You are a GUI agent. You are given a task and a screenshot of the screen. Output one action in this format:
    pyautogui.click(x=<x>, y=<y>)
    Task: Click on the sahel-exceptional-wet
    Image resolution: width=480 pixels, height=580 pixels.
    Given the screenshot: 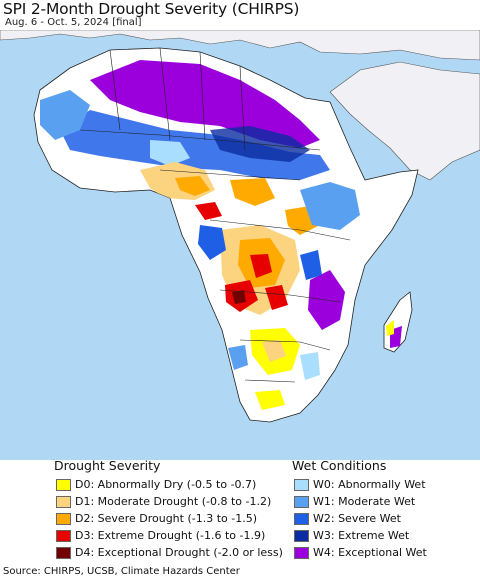 What is the action you would take?
    pyautogui.click(x=205, y=104)
    